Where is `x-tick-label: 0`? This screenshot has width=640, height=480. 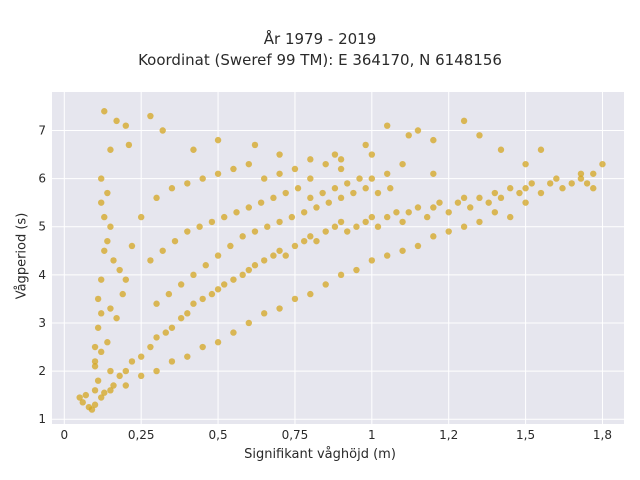 x-tick-label: 0 is located at coordinates (64, 435).